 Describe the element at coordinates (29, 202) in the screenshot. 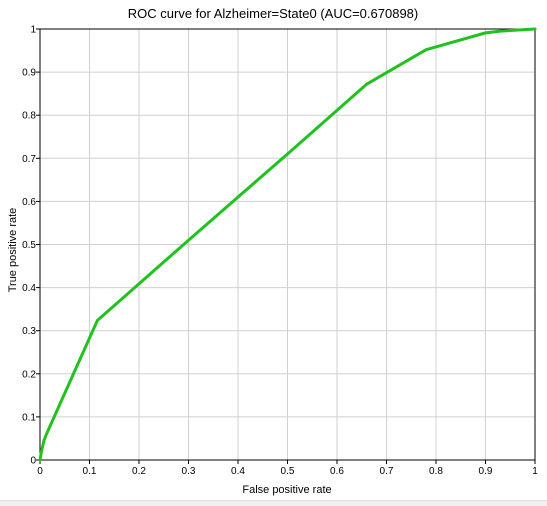

I see `y-tick-label-6: 0.6` at that location.